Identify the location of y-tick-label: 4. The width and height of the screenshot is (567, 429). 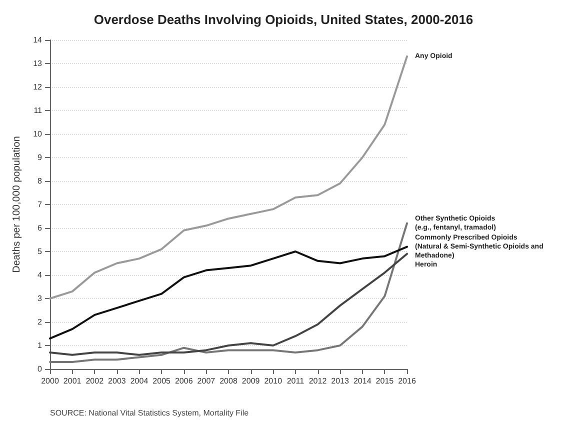
(40, 275).